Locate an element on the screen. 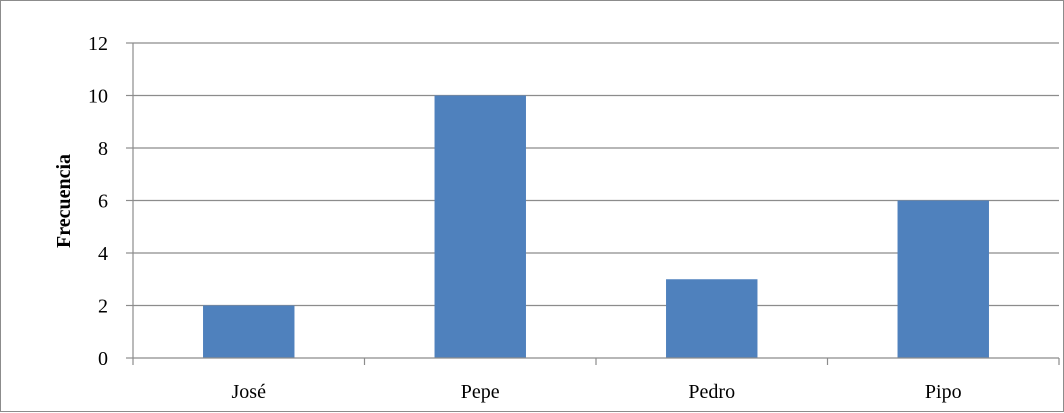 This screenshot has width=1064, height=413. x-tick-label: Pipo is located at coordinates (943, 392).